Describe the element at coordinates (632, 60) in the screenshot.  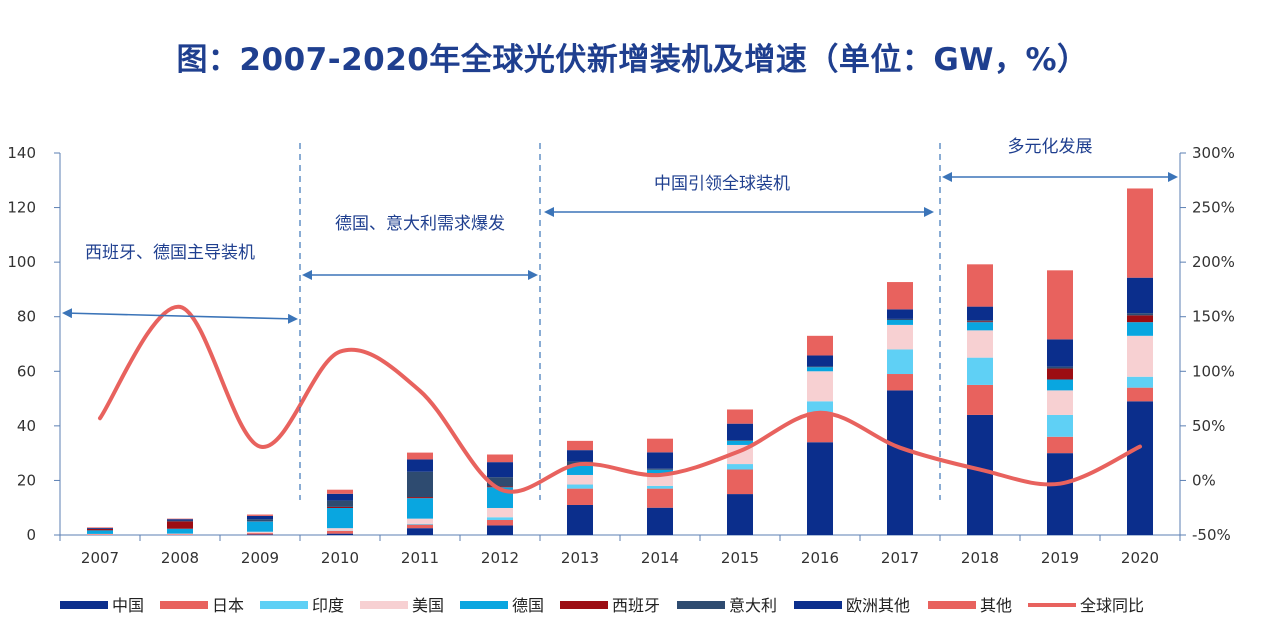
I see `chart-title: 图：2007-2020年全球光伏新增装机及增速（单位：GW，%）` at that location.